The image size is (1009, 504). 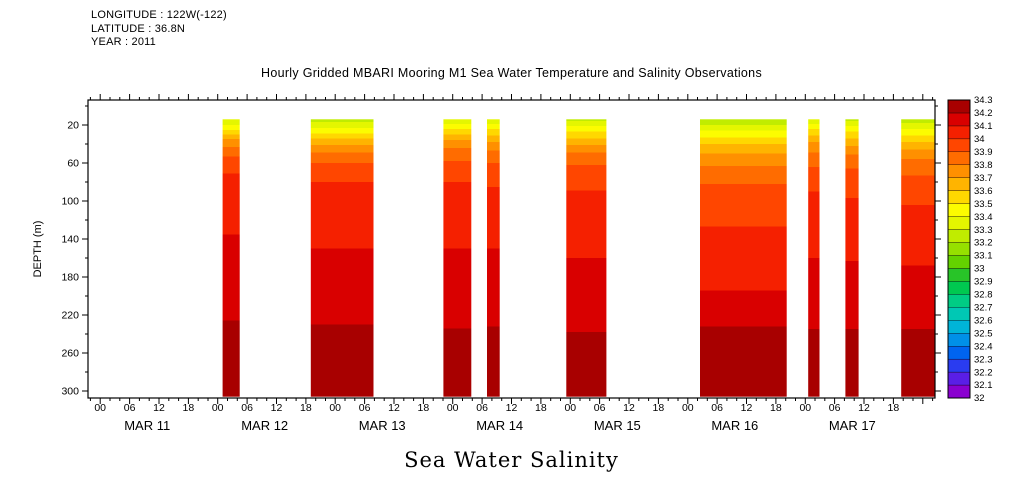 I want to click on svg-text: 20, so click(x=73, y=126).